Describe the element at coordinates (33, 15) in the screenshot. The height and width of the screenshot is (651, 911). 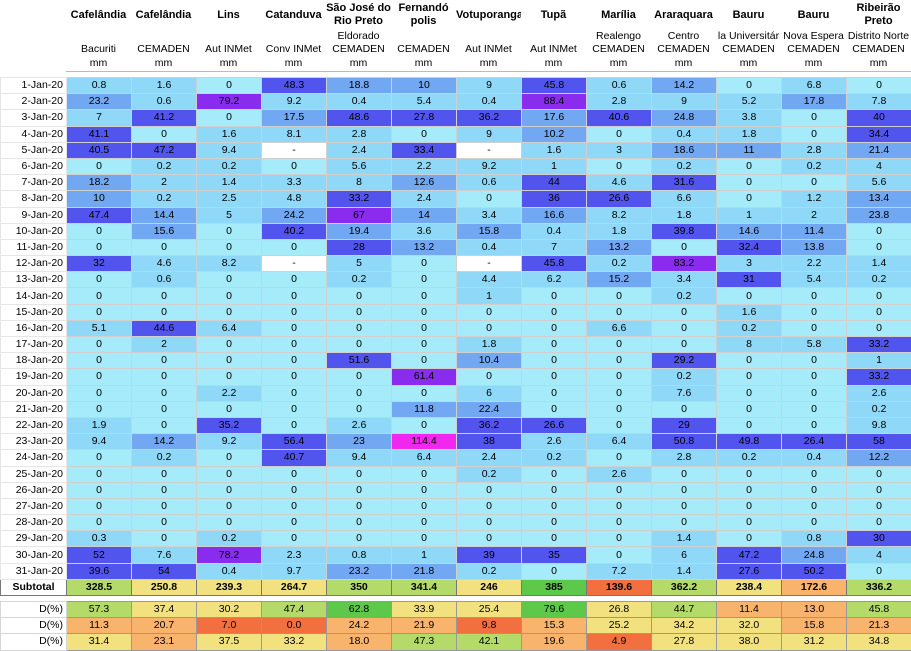
I see `header-corner` at that location.